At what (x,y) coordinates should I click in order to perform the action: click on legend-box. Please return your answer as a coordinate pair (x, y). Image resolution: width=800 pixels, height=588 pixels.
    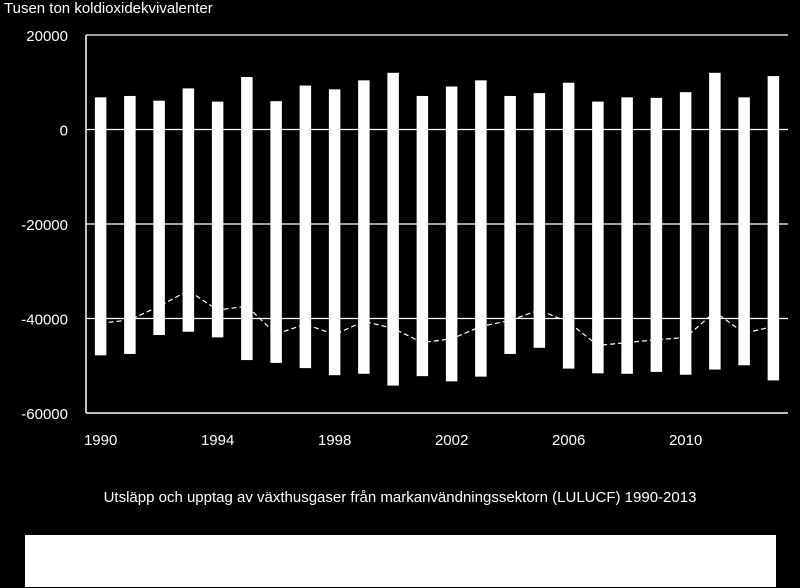
    Looking at the image, I should click on (400, 561).